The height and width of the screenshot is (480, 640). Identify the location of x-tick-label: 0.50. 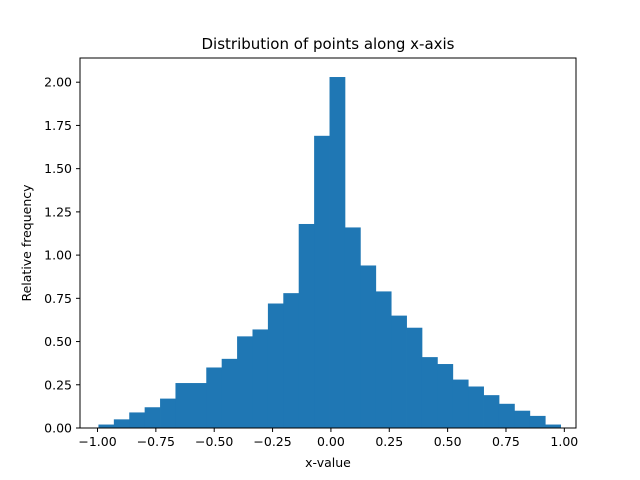
(448, 441).